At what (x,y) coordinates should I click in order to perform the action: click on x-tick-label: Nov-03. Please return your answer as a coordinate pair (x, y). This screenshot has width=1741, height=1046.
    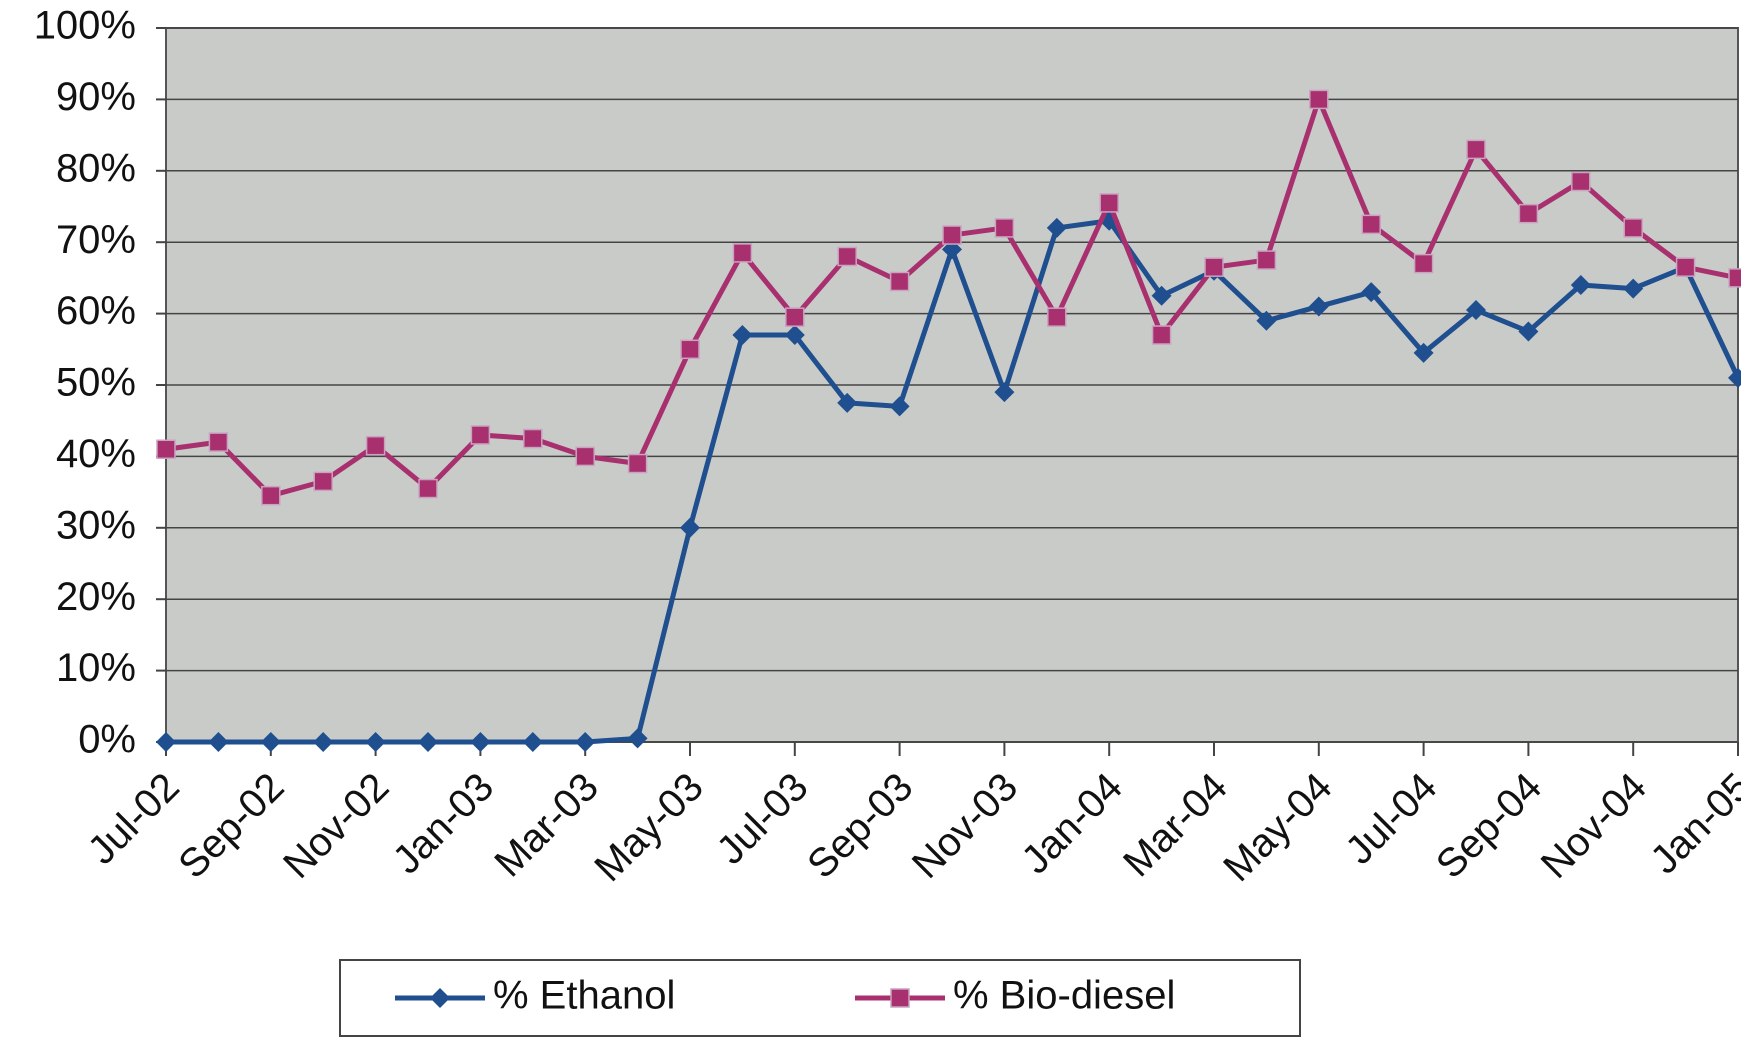
    Looking at the image, I should click on (965, 826).